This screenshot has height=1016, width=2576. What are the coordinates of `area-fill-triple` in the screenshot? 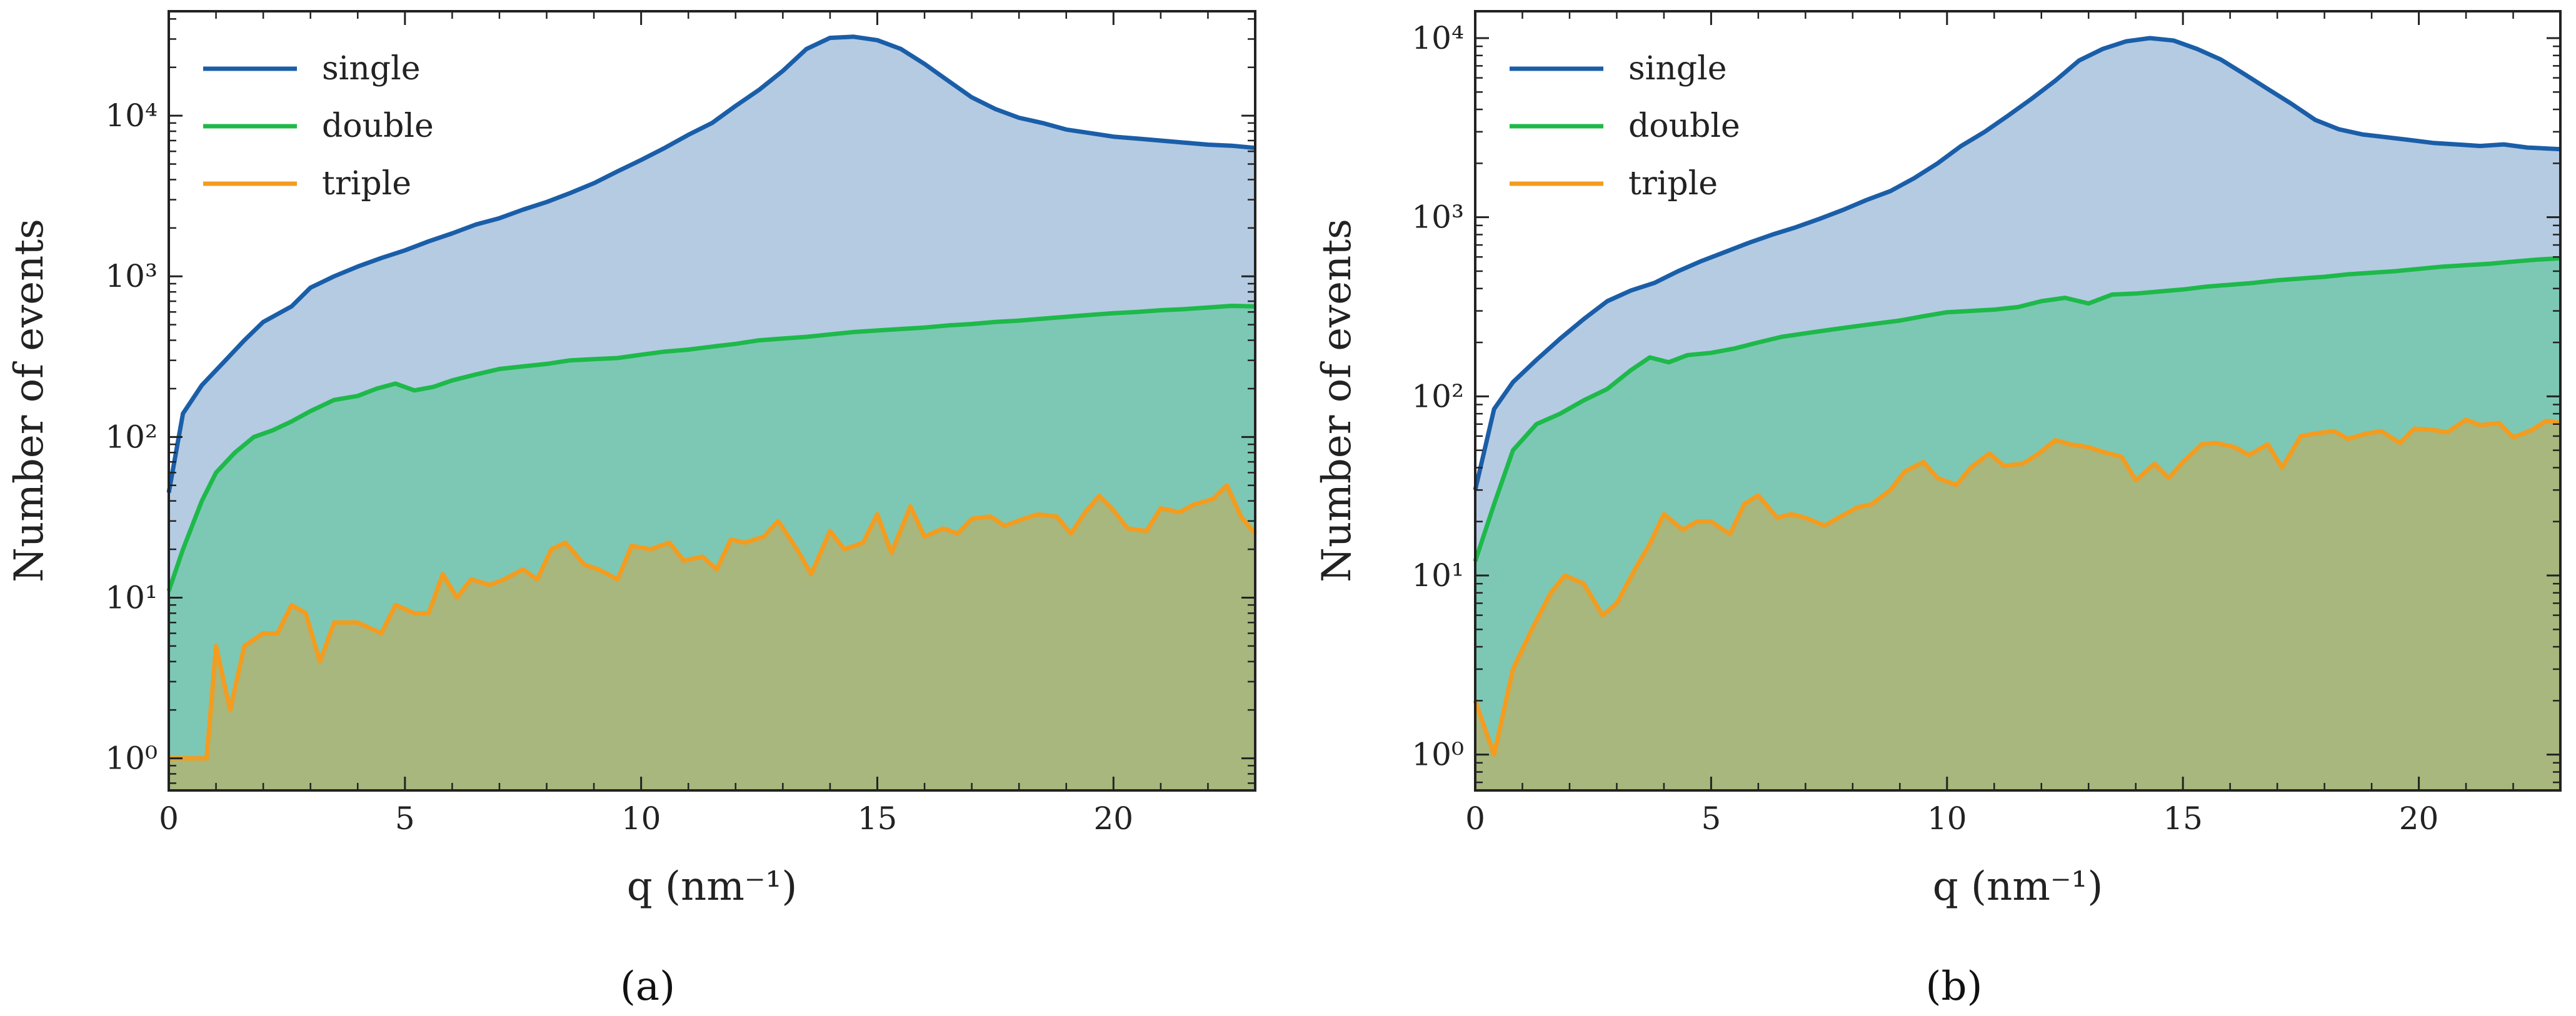 It's located at (712, 637).